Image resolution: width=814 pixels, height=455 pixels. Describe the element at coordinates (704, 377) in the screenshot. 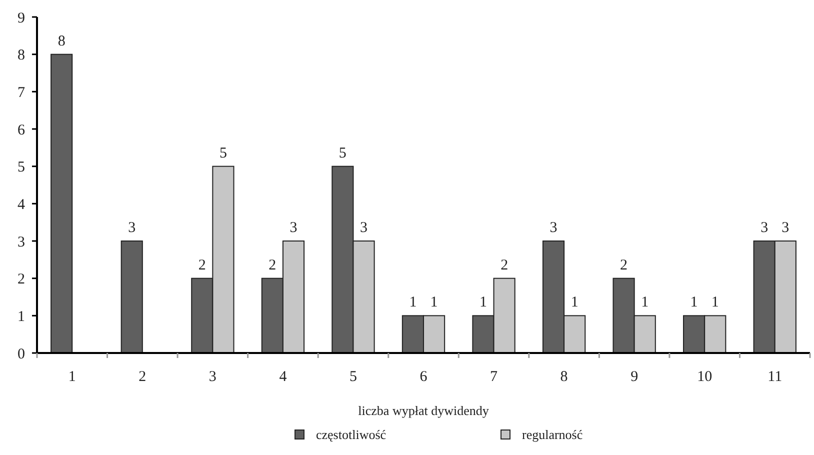

I see `x-tick-label: 10` at that location.